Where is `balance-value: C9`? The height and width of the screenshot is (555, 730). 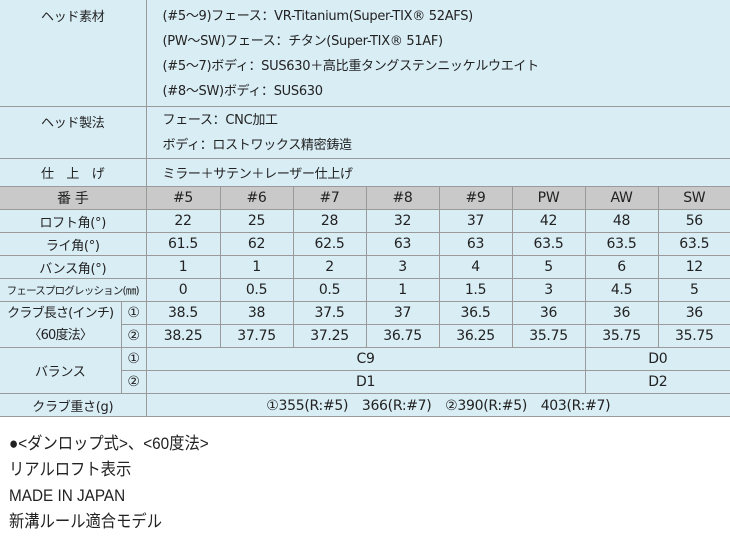 balance-value: C9 is located at coordinates (365, 359).